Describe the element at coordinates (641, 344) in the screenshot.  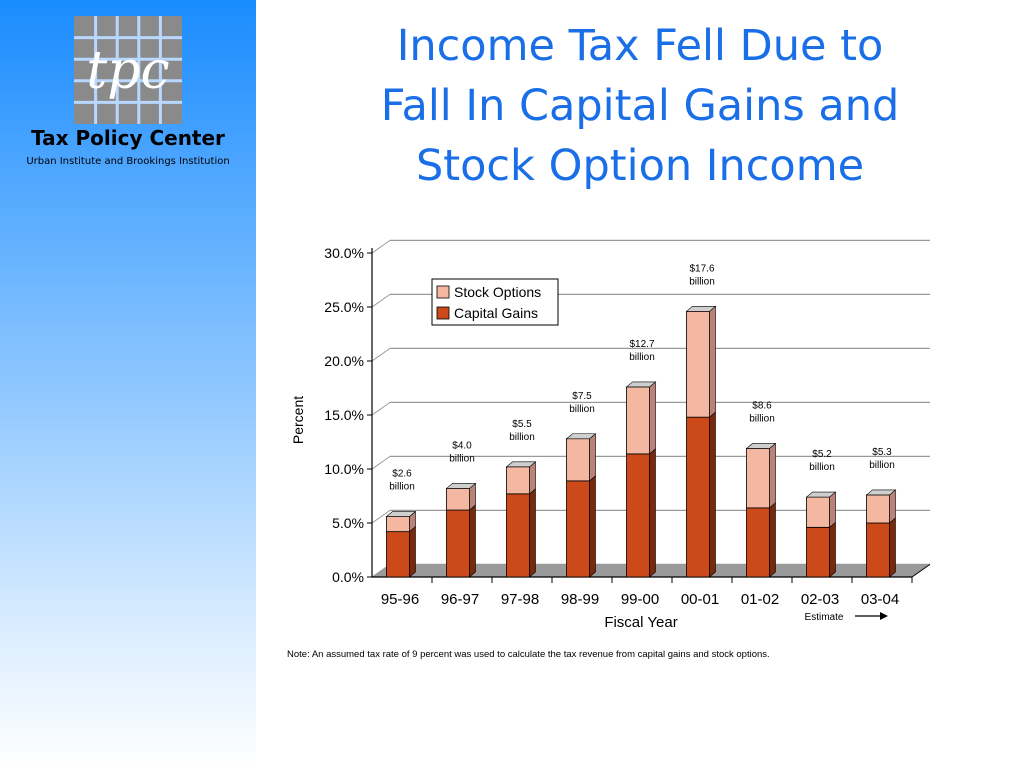
I see `bar-data-label: $12.7` at that location.